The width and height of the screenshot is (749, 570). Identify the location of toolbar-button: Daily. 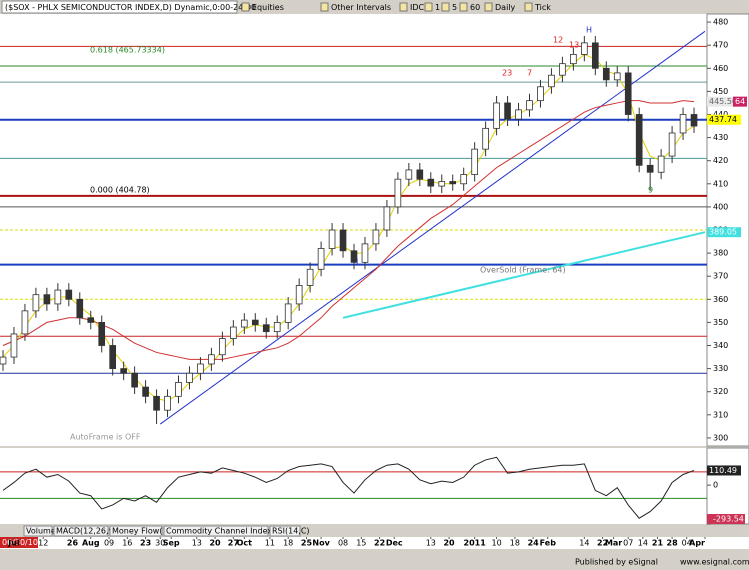
(505, 7).